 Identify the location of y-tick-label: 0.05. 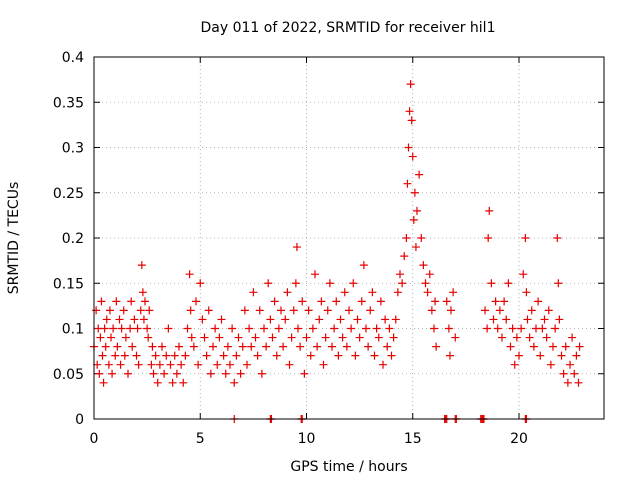
(68, 375).